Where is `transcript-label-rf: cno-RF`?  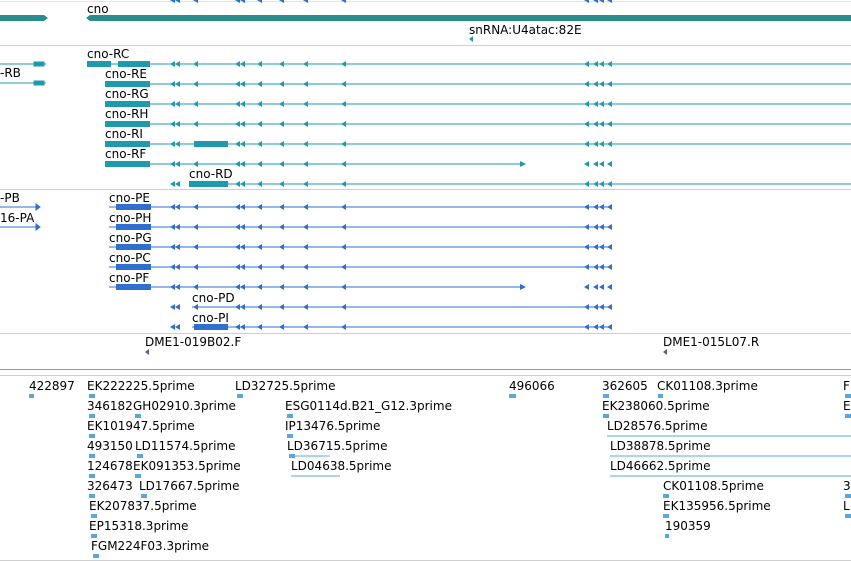
transcript-label-rf: cno-RF is located at coordinates (126, 154).